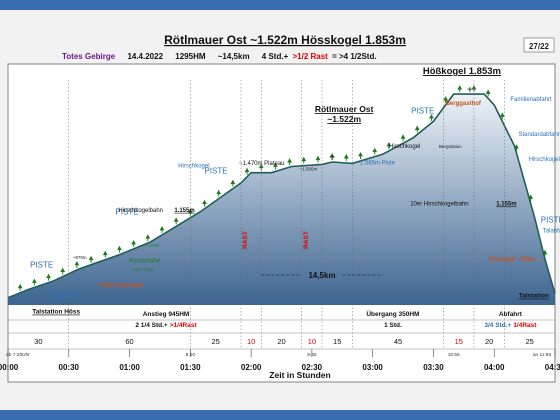 This screenshot has width=560, height=420. I want to click on section-label: Abfahrt, so click(511, 314).